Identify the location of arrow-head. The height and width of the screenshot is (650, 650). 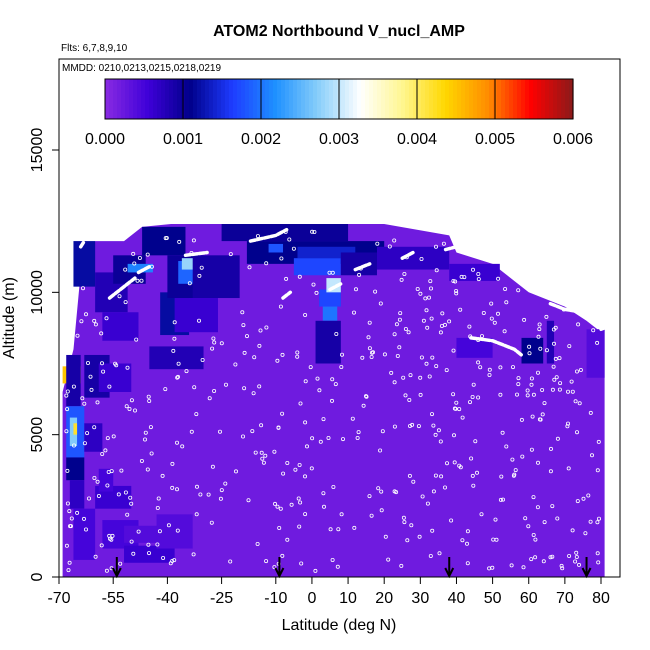
(586, 573).